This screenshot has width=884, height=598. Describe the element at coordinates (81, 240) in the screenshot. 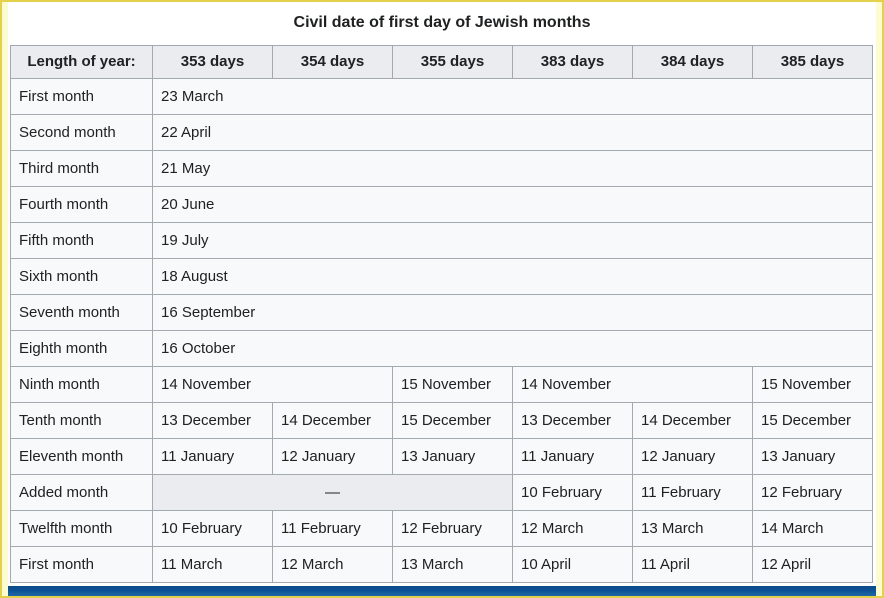

I see `row-label: Fifth month` at that location.